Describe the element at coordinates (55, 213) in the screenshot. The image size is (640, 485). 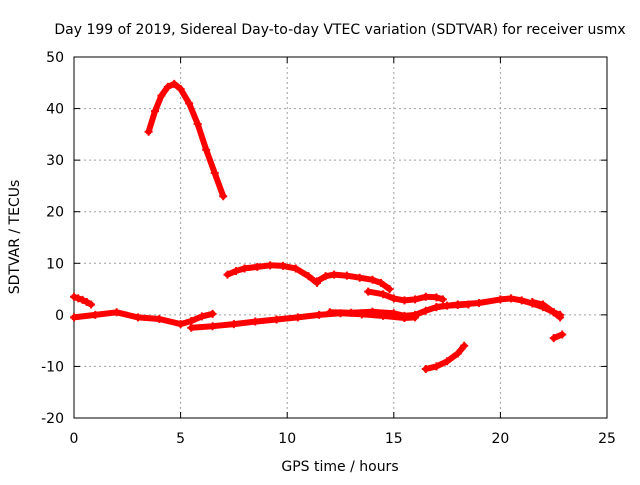
I see `y-tick-label: 20` at that location.